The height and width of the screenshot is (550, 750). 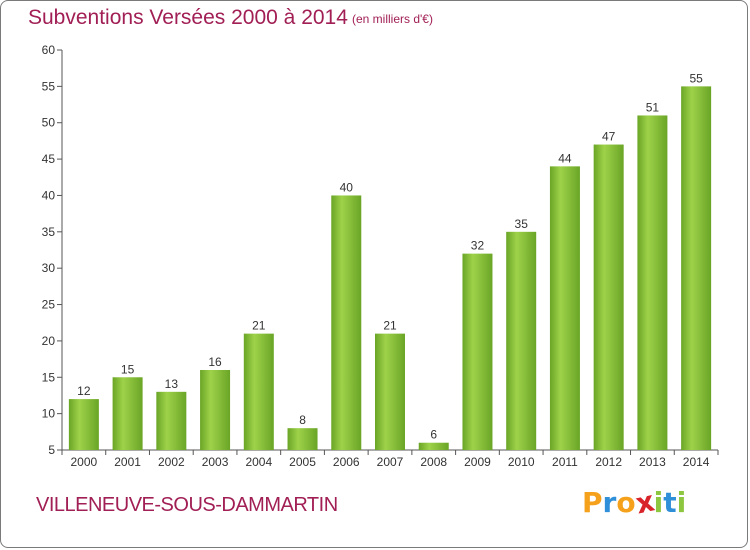 What do you see at coordinates (128, 369) in the screenshot?
I see `data-label: 15` at bounding box center [128, 369].